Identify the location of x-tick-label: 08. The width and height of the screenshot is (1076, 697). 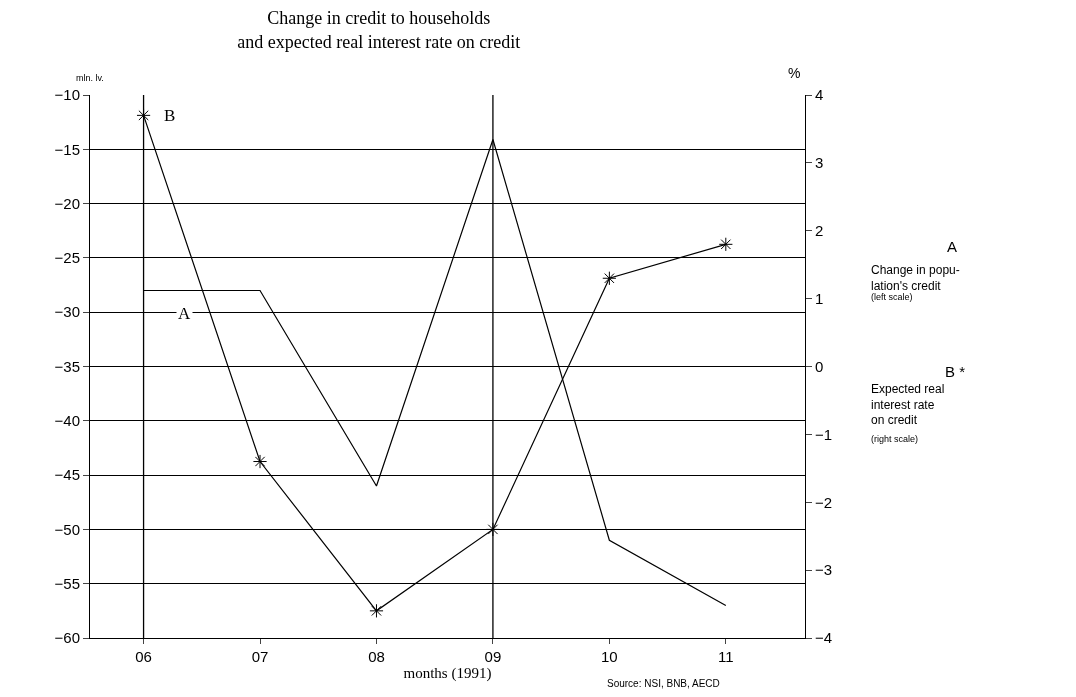
(376, 656).